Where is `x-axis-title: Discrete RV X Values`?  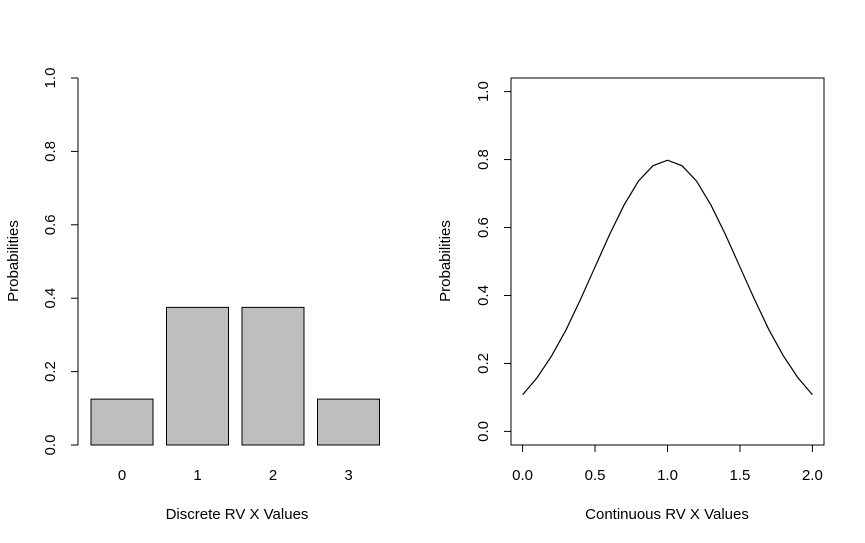 x-axis-title: Discrete RV X Values is located at coordinates (237, 514).